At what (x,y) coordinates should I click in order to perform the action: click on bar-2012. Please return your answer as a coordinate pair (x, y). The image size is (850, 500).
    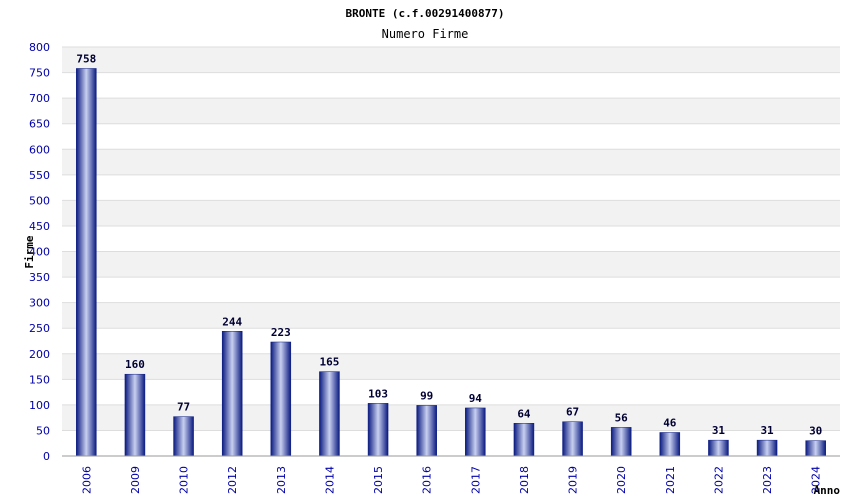
    Looking at the image, I should click on (232, 394).